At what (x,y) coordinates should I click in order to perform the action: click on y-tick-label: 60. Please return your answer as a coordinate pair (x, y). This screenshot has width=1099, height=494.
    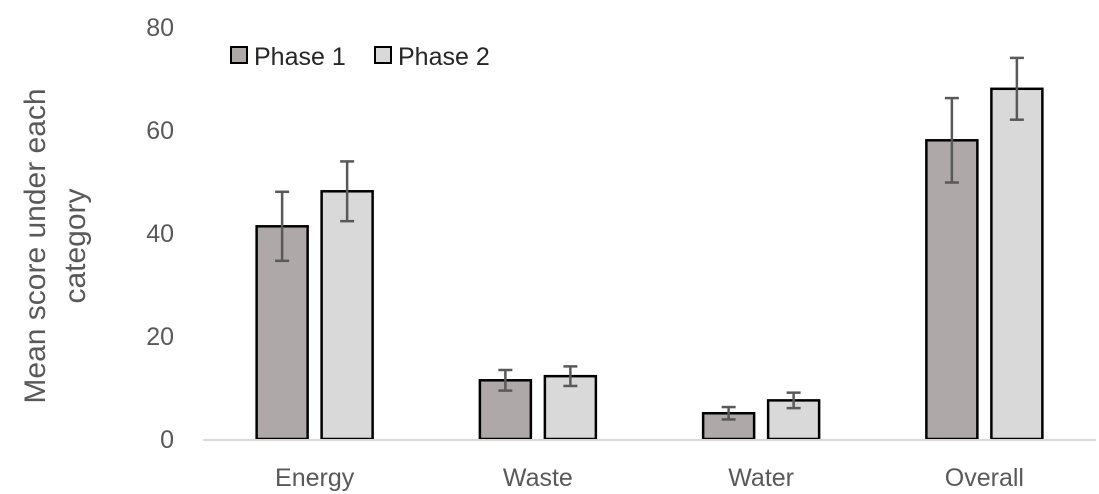
    Looking at the image, I should click on (160, 131).